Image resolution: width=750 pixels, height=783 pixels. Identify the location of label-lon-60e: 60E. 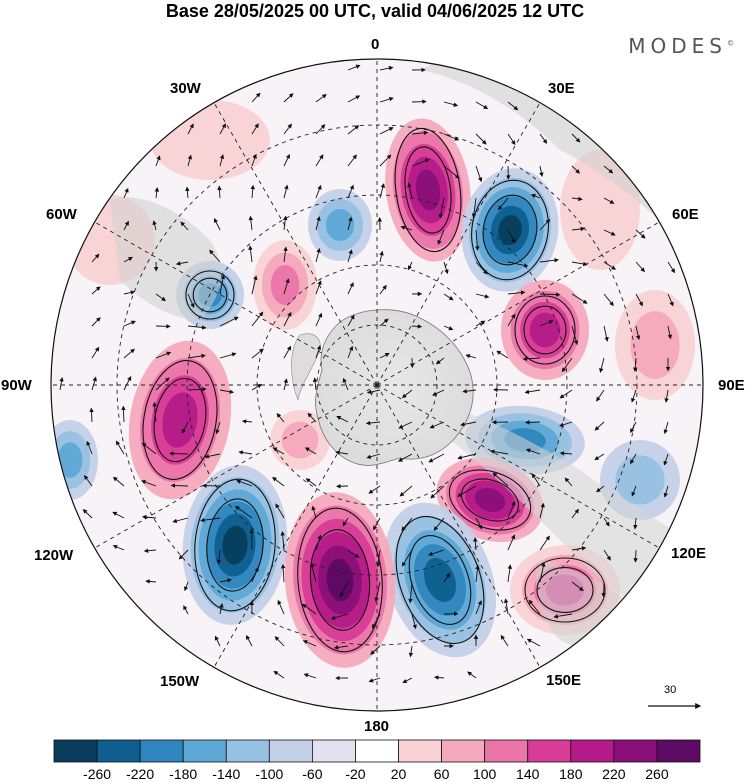
(685, 214).